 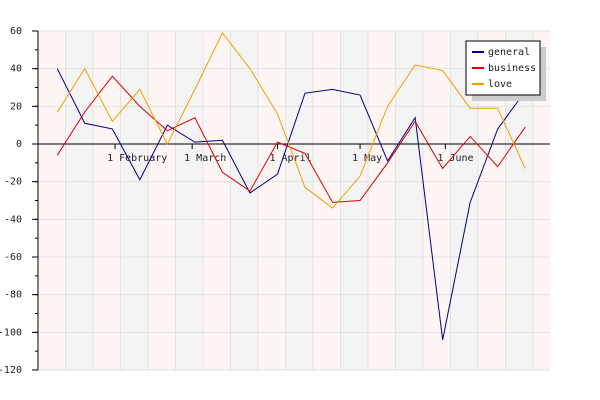 I want to click on x-tick-label: 1 March, so click(x=205, y=158).